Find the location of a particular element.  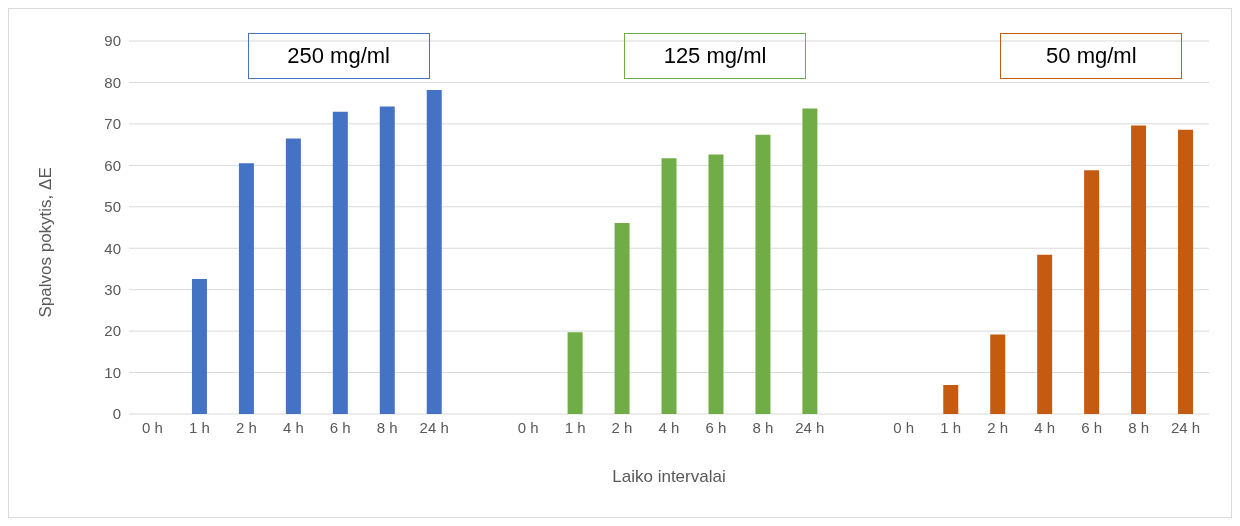

y-tick-label: 50 is located at coordinates (112, 207).